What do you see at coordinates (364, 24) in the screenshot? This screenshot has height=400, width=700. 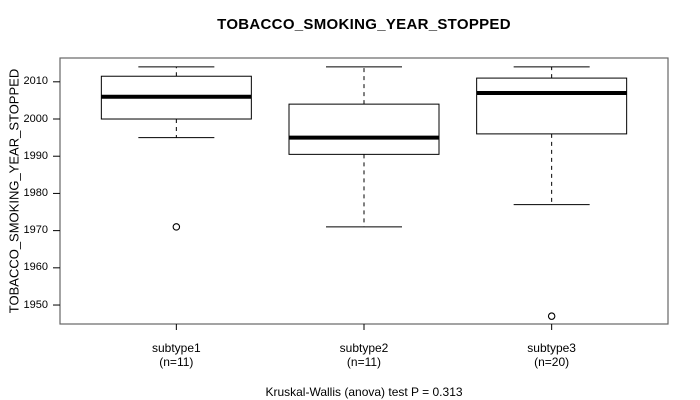 I see `chart-title: TOBACCO_SMOKING_YEAR_STOPPED` at bounding box center [364, 24].